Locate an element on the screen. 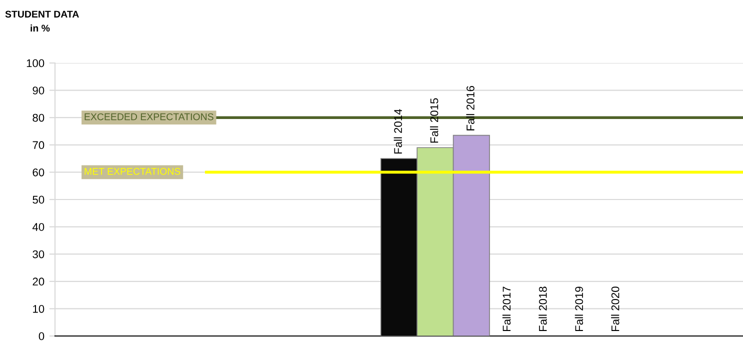 The height and width of the screenshot is (344, 743). y-tick-label: 90 is located at coordinates (38, 90).